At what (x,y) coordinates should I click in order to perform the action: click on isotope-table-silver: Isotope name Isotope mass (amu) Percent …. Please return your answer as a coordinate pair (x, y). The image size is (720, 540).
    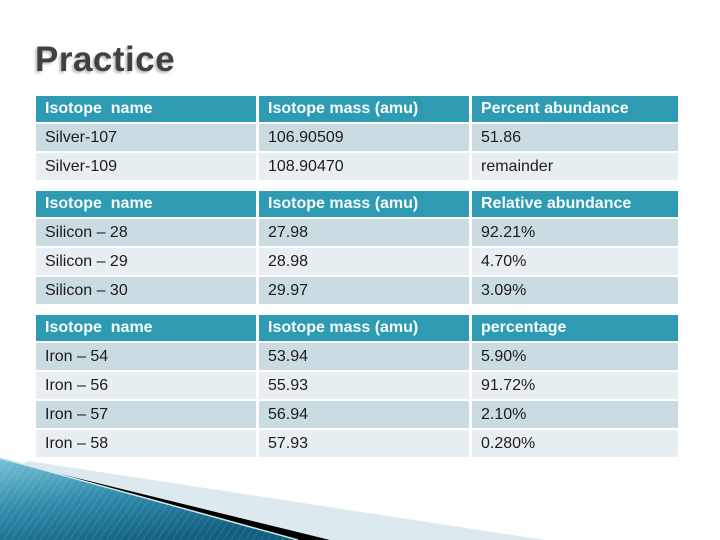
    Looking at the image, I should click on (357, 138).